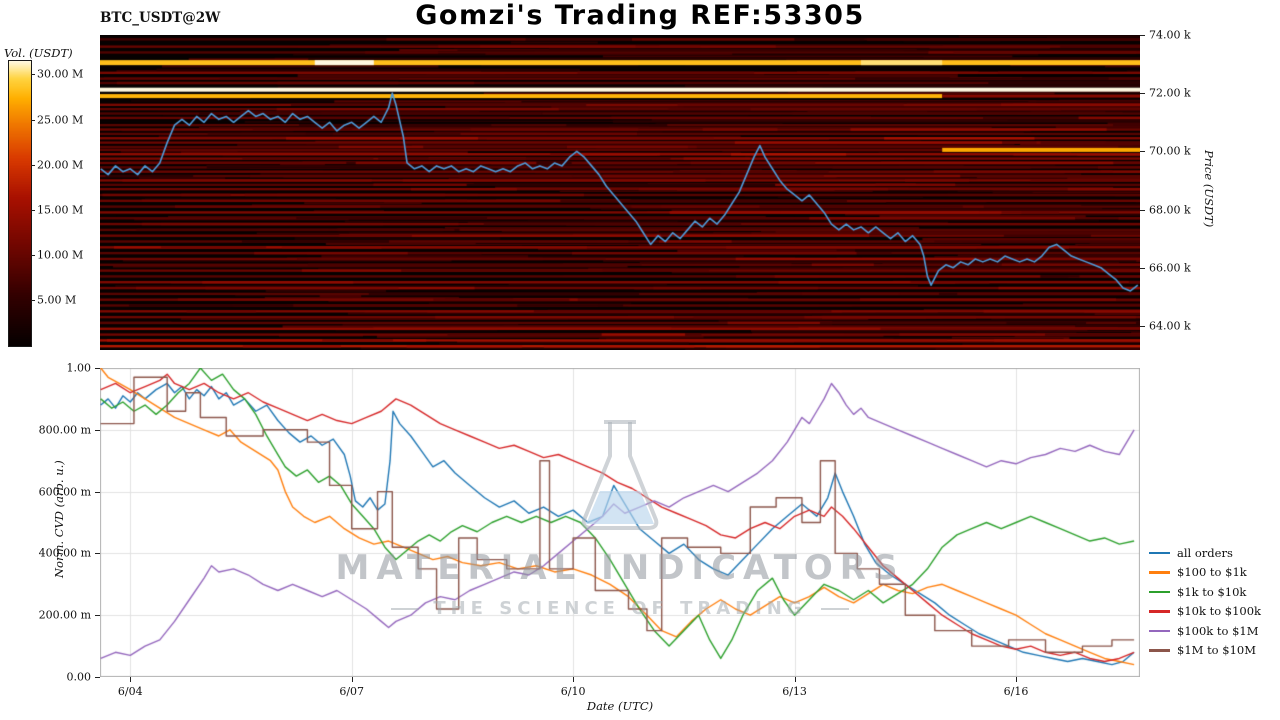 Image resolution: width=1280 pixels, height=720 pixels. What do you see at coordinates (79, 368) in the screenshot?
I see `cvd-y-tick-label: 1.00` at bounding box center [79, 368].